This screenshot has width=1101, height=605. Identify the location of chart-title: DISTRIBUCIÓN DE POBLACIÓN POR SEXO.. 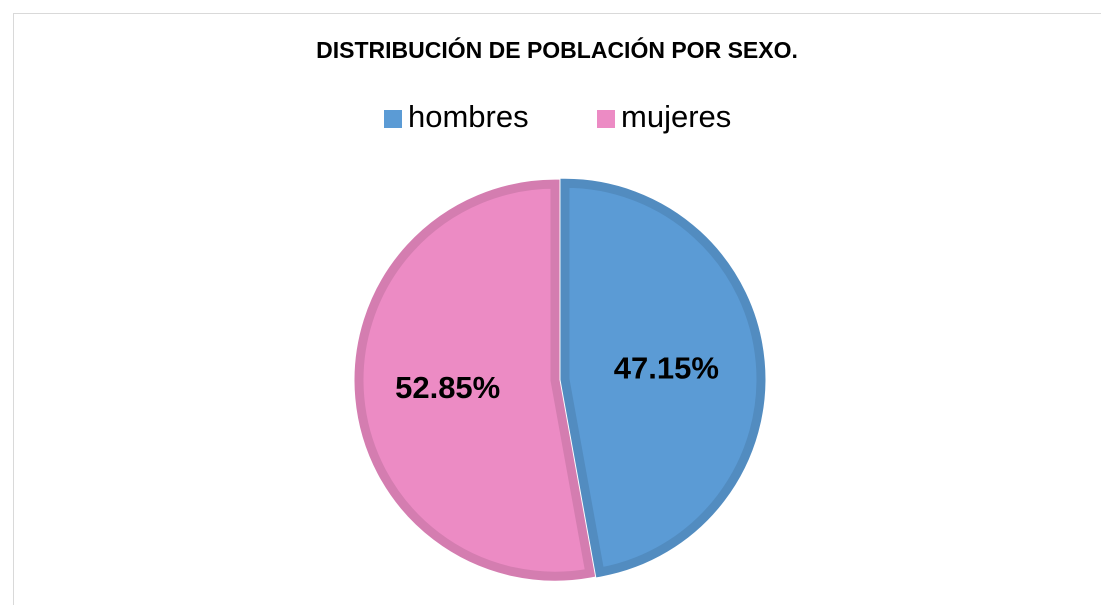
(557, 49).